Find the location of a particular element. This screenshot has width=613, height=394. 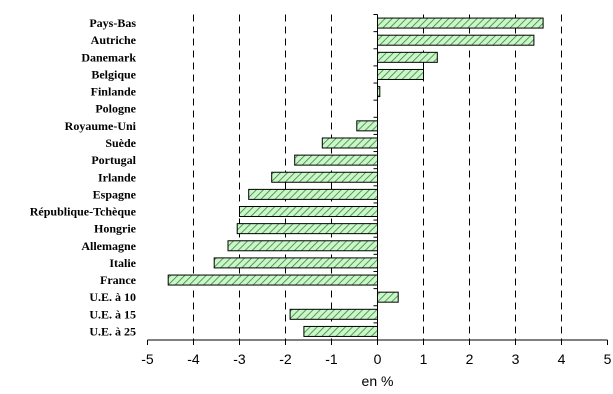

category-label: Royaume-Uni is located at coordinates (101, 126).